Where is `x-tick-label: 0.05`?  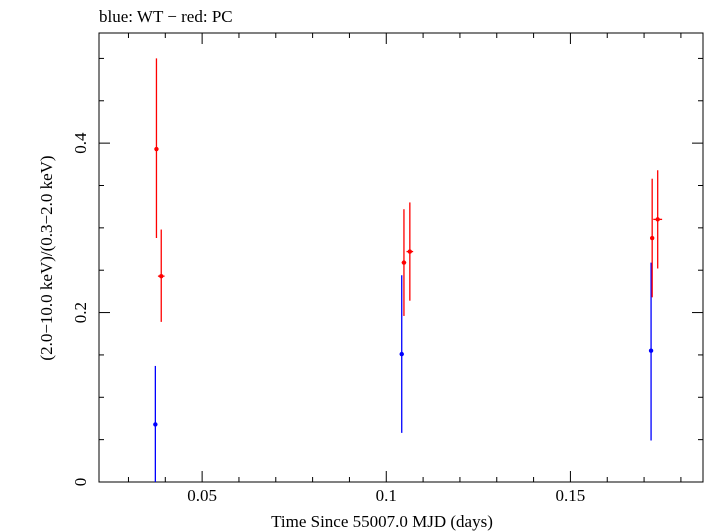 x-tick-label: 0.05 is located at coordinates (202, 495).